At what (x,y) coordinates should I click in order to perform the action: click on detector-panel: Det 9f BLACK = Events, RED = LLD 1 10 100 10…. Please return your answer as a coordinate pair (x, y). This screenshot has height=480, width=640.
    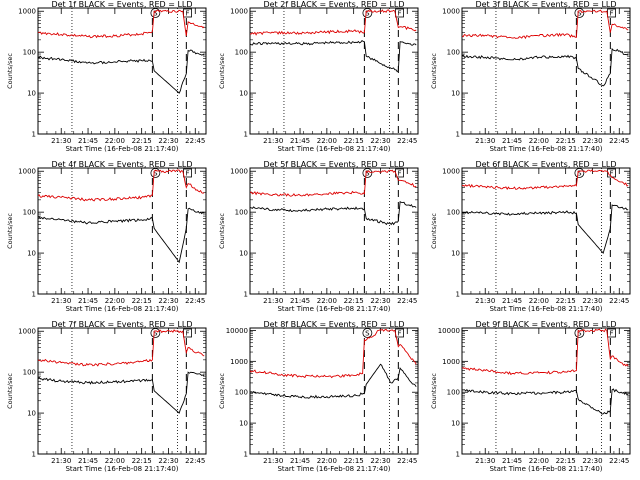
    Looking at the image, I should click on (530, 396).